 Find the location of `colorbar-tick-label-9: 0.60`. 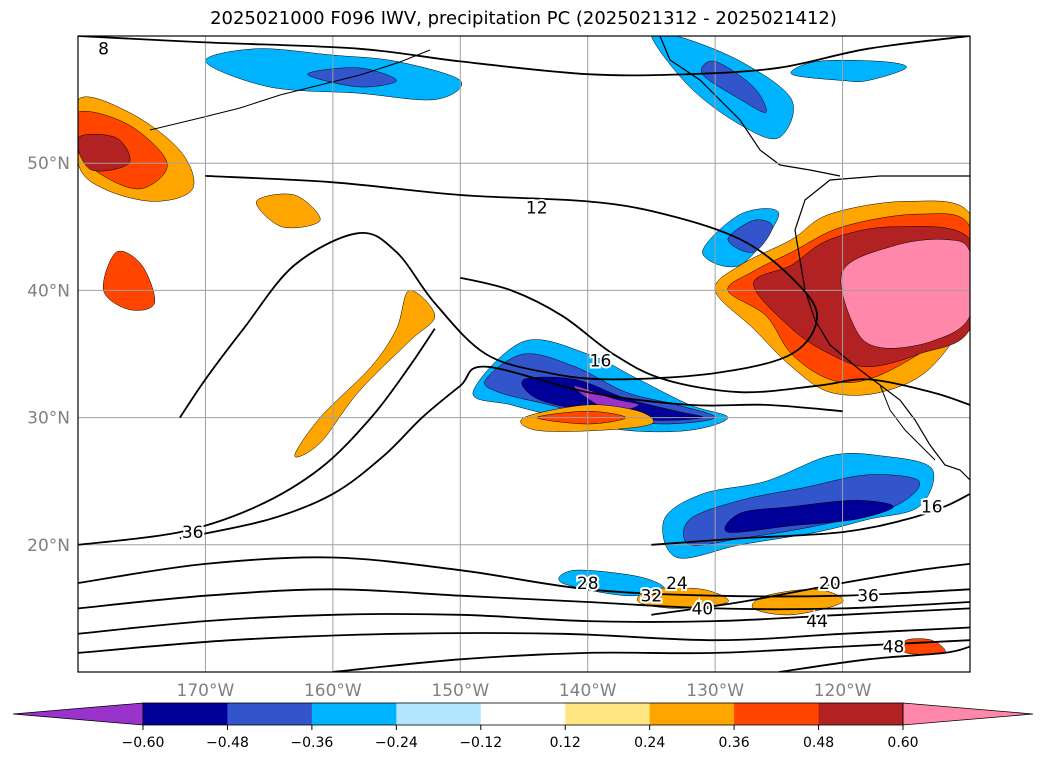

colorbar-tick-label-9: 0.60 is located at coordinates (902, 743).